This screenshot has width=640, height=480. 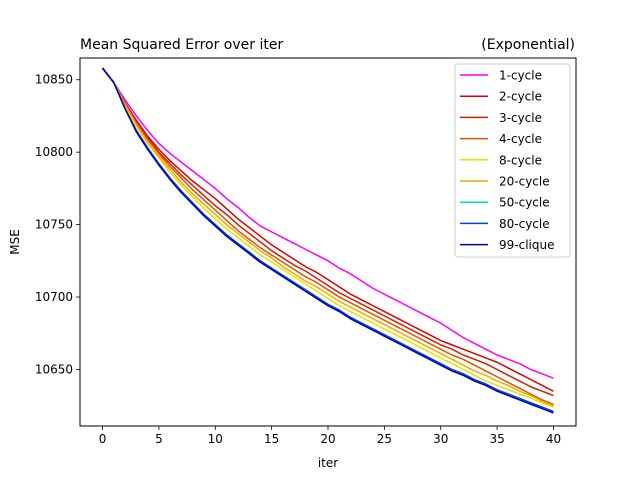 What do you see at coordinates (384, 439) in the screenshot?
I see `x-tick-label: 25` at bounding box center [384, 439].